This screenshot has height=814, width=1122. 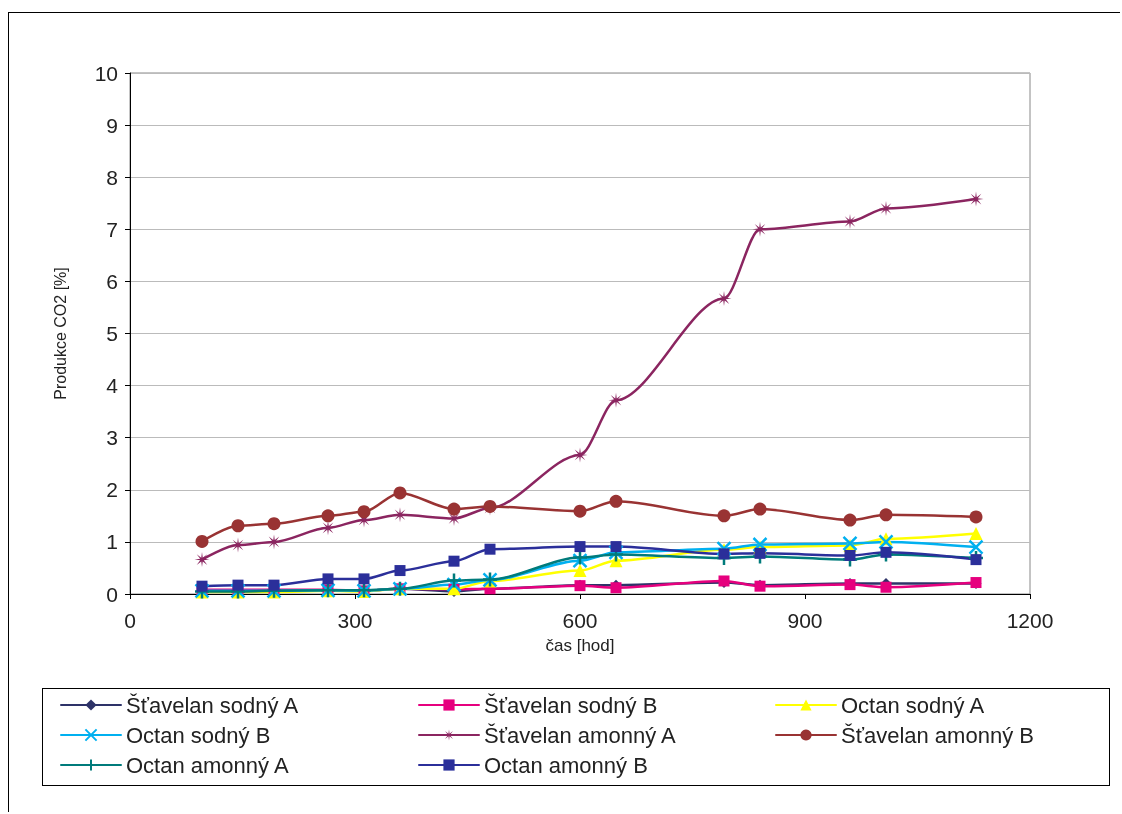 What do you see at coordinates (355, 620) in the screenshot?
I see `x-tick-label: 300` at bounding box center [355, 620].